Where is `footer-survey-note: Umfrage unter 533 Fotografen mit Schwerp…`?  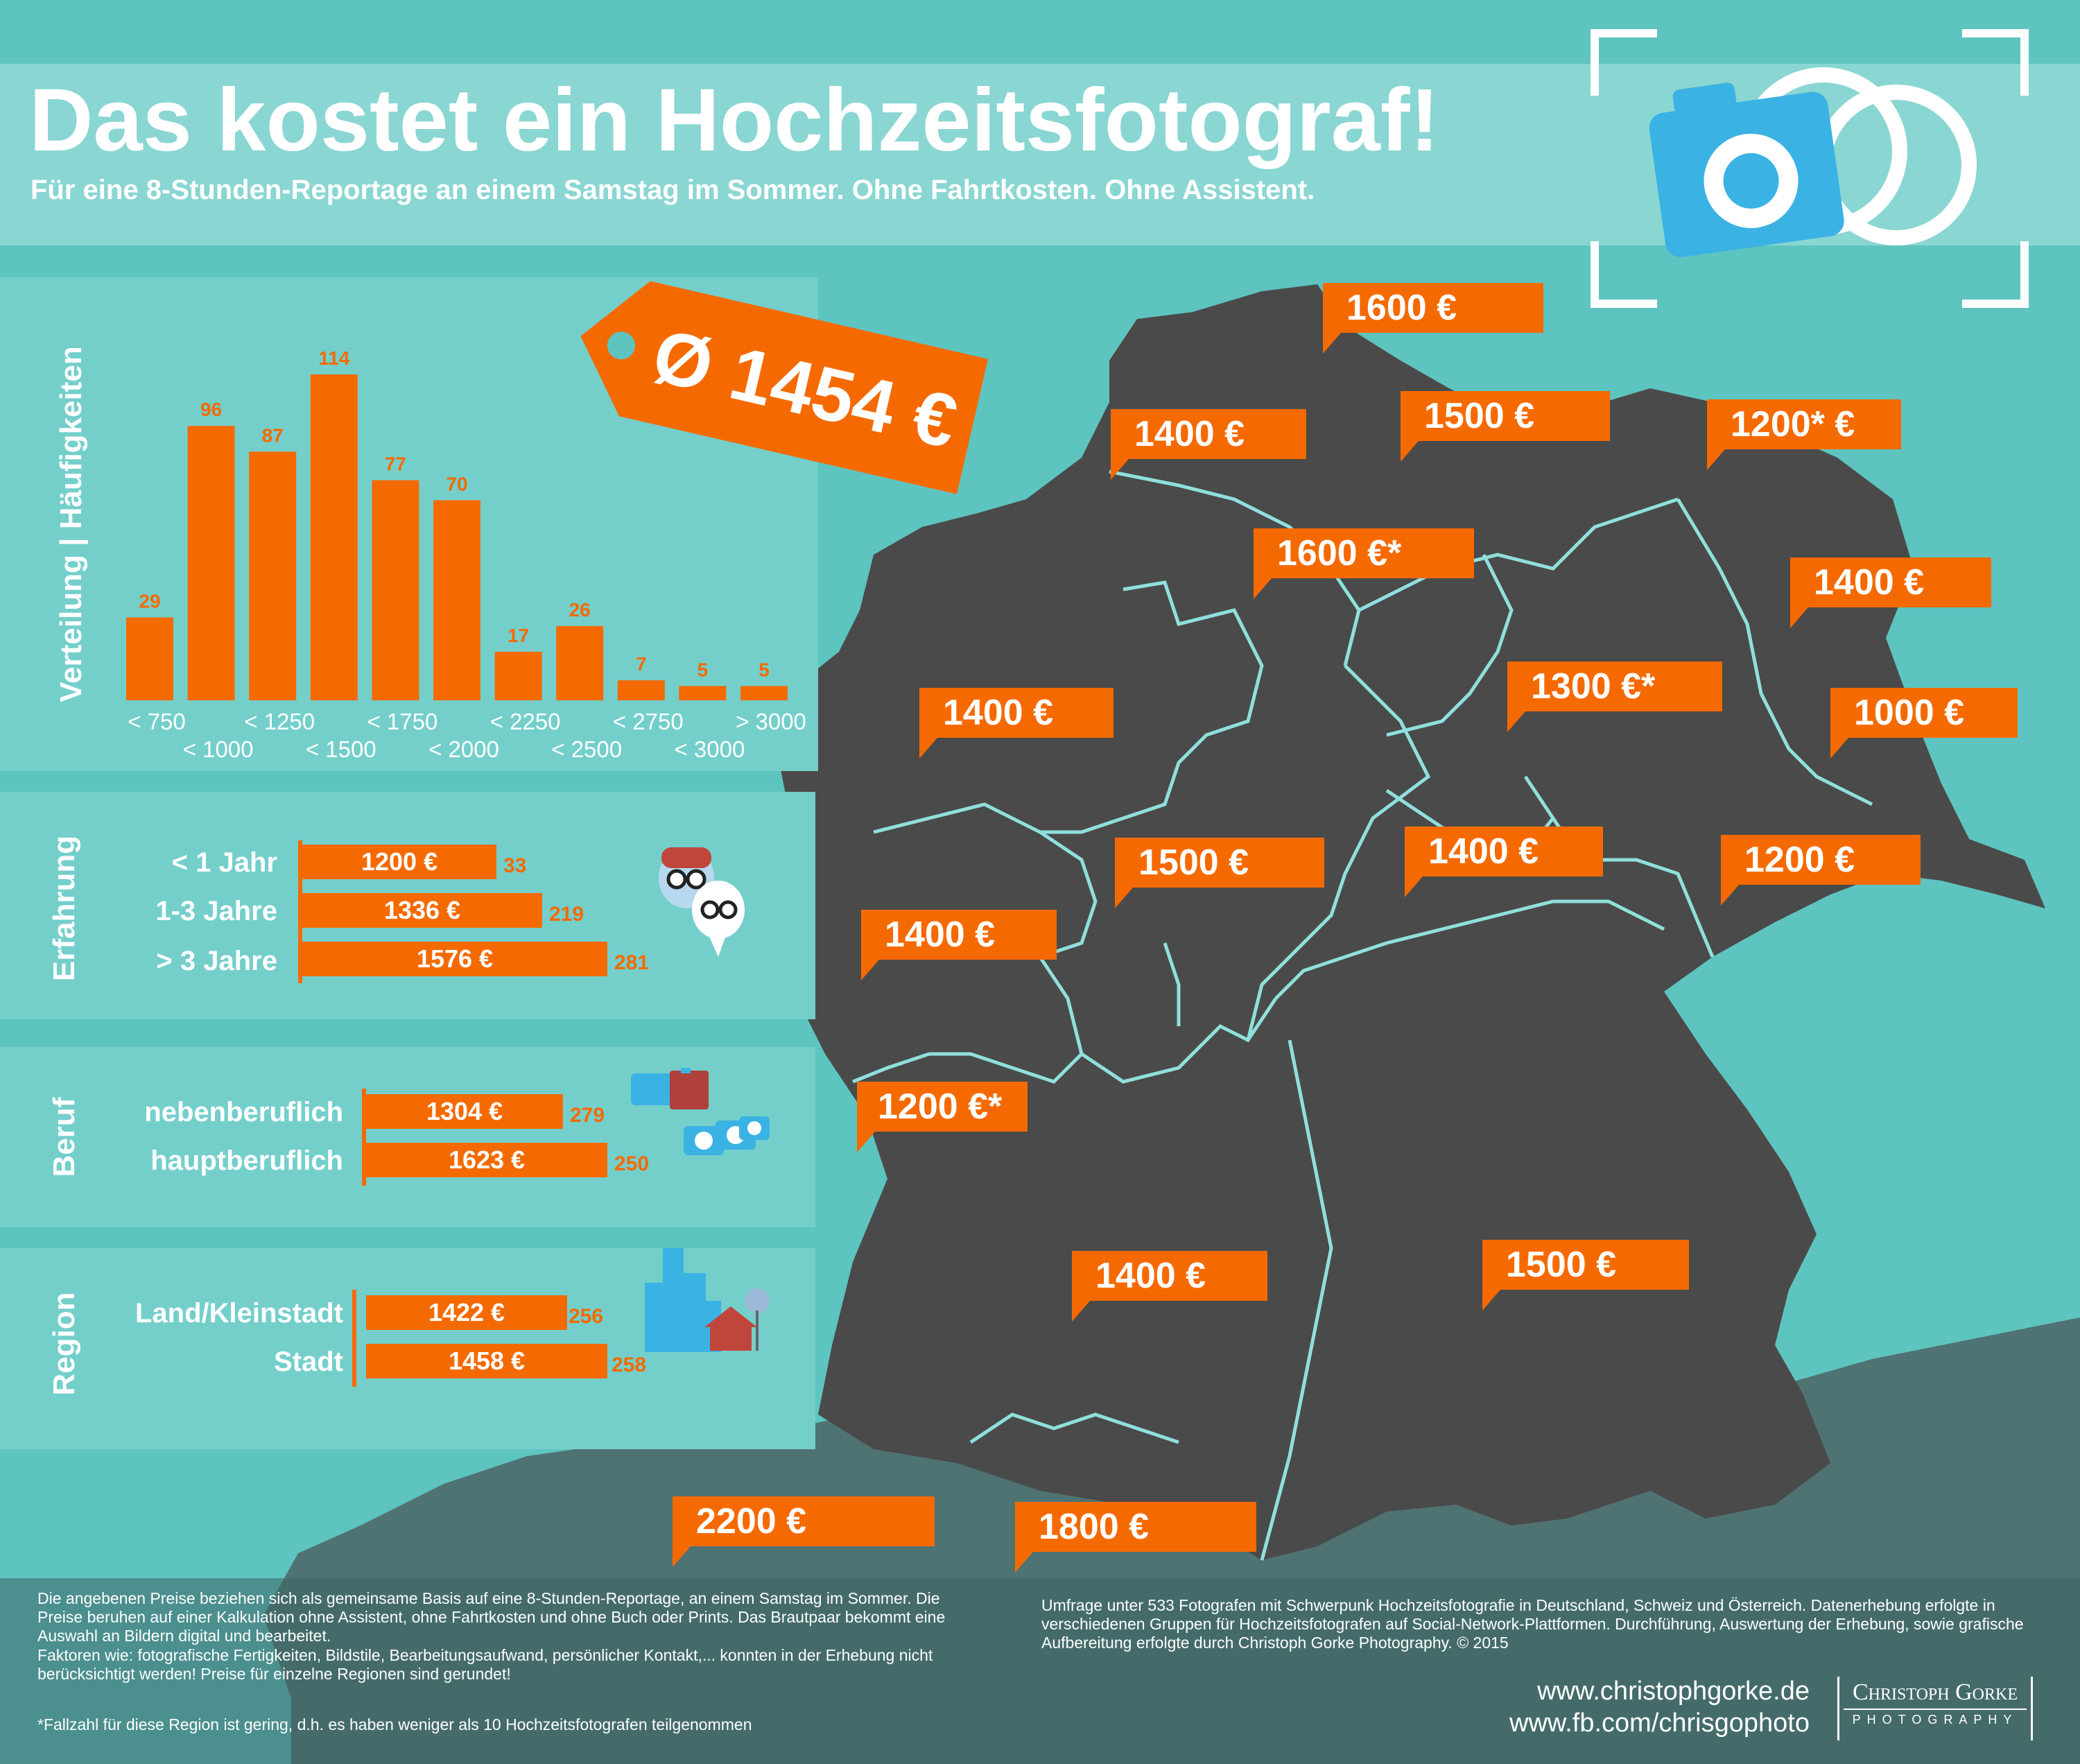 footer-survey-note: Umfrage unter 533 Fotografen mit Schwerp… is located at coordinates (1533, 1624).